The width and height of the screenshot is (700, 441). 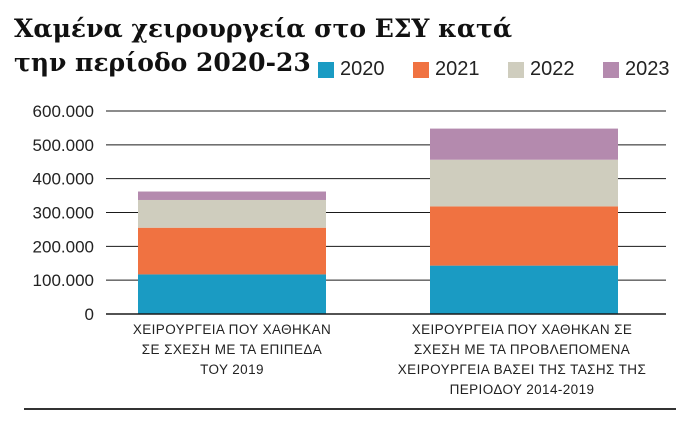 I want to click on legend-item-2021: 2021, so click(x=460, y=69).